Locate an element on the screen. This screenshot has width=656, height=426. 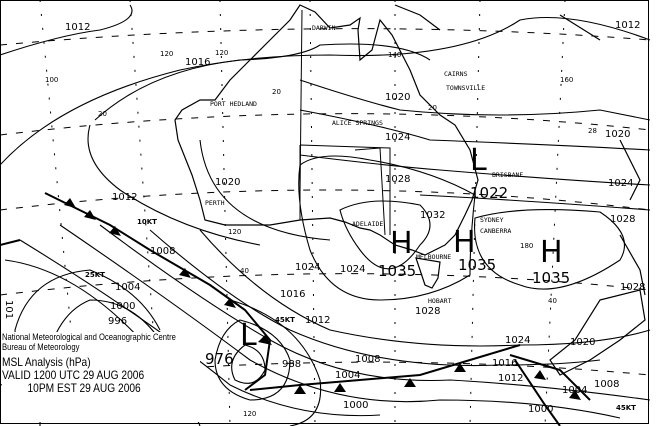
low-centre-value: 976 is located at coordinates (219, 359).